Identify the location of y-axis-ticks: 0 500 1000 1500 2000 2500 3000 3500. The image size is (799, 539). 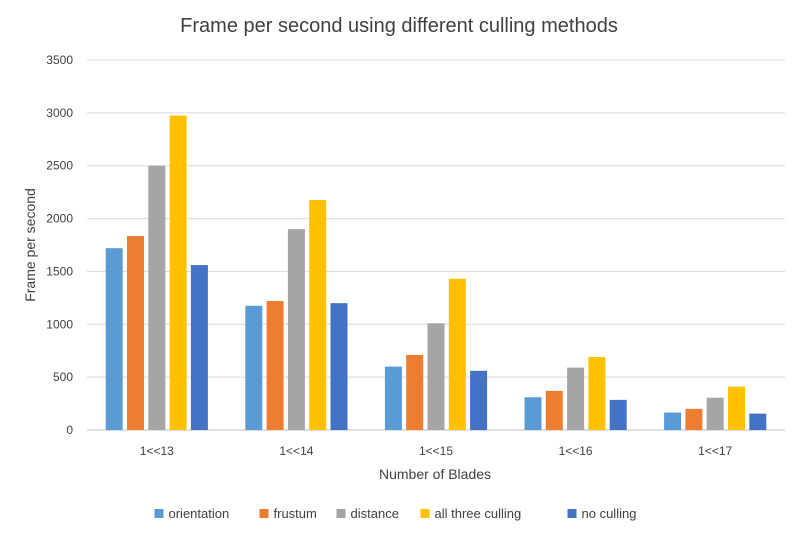
(59, 245).